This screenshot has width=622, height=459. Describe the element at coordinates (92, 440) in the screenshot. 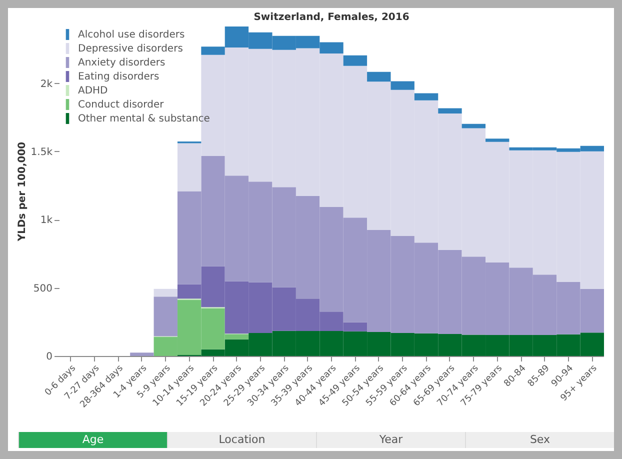

I see `text: Age` at that location.